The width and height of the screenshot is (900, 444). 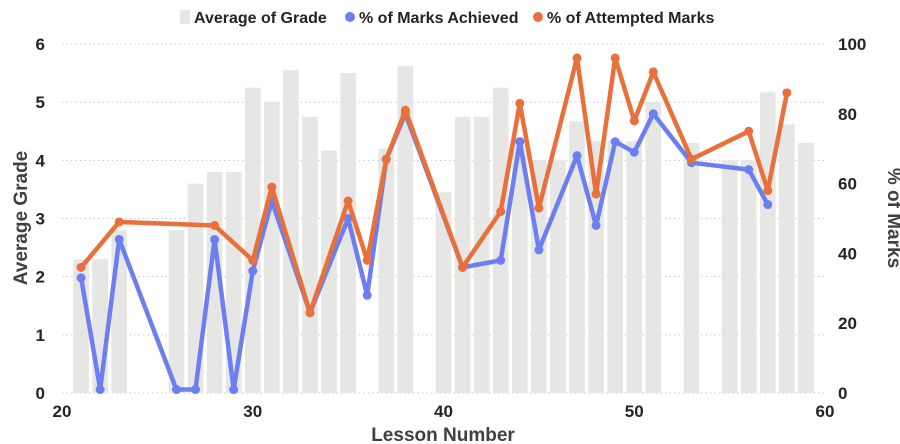 I want to click on legend-label: Average of Grade, so click(x=260, y=18).